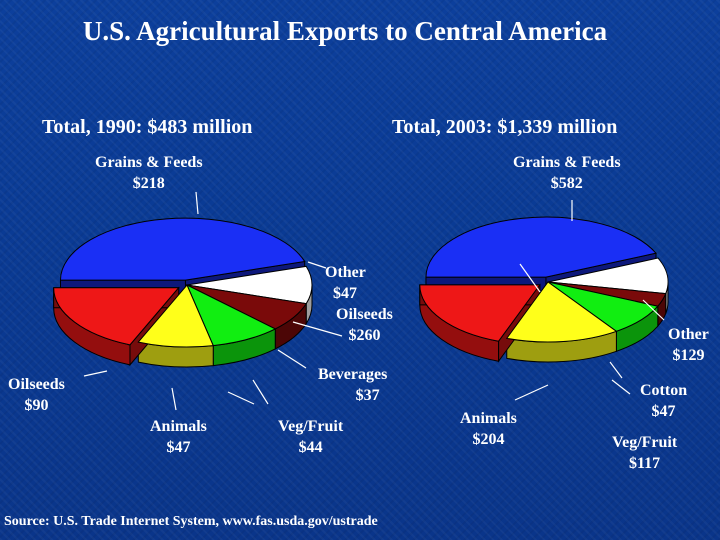 The height and width of the screenshot is (540, 720). What do you see at coordinates (178, 437) in the screenshot?
I see `slice-label-animals-1990: Animals $47` at bounding box center [178, 437].